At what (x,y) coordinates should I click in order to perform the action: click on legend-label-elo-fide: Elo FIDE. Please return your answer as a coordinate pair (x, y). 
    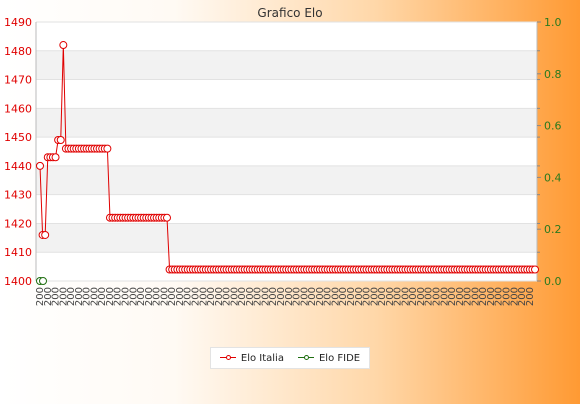
    Looking at the image, I should click on (339, 358).